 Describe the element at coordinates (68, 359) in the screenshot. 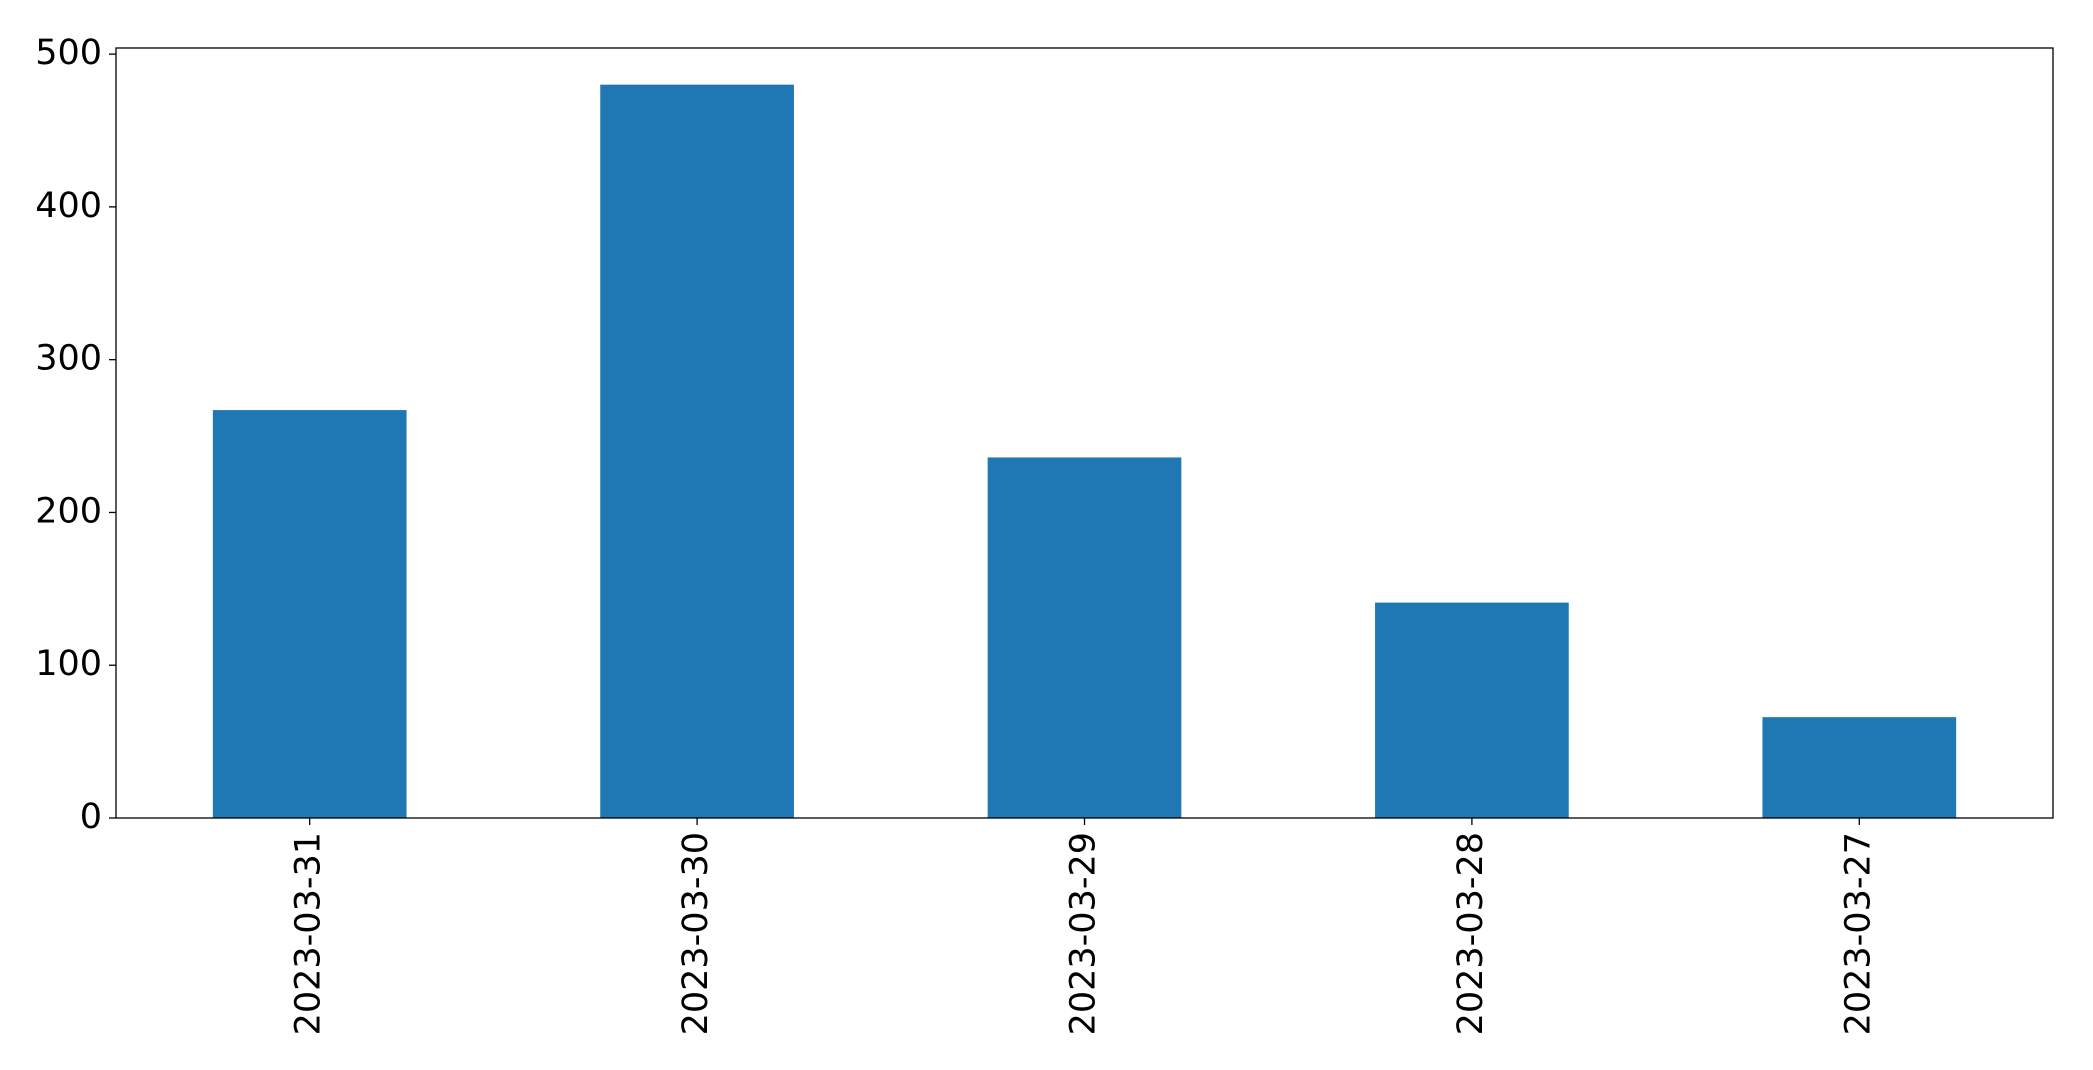

I see `y-tick-label: 300` at that location.